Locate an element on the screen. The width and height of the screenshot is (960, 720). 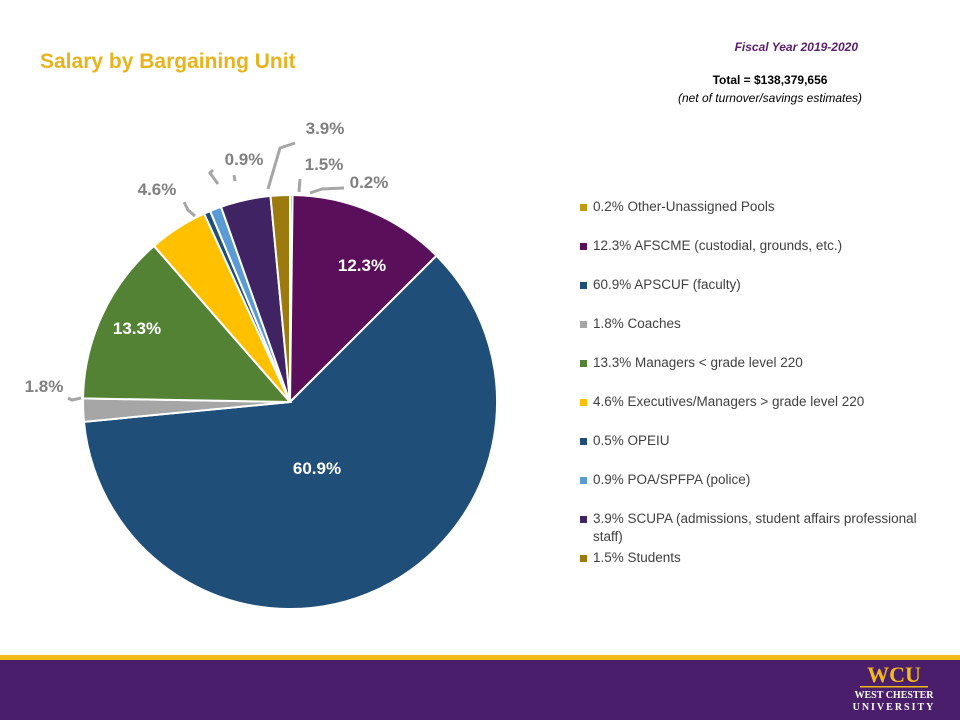
legend-label: 60.9% APSCUF (faculty) is located at coordinates (667, 284).